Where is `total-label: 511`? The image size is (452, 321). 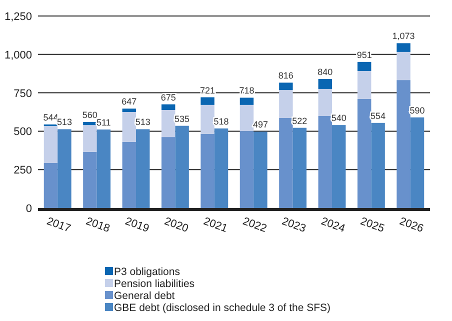 total-label: 511 is located at coordinates (103, 123).